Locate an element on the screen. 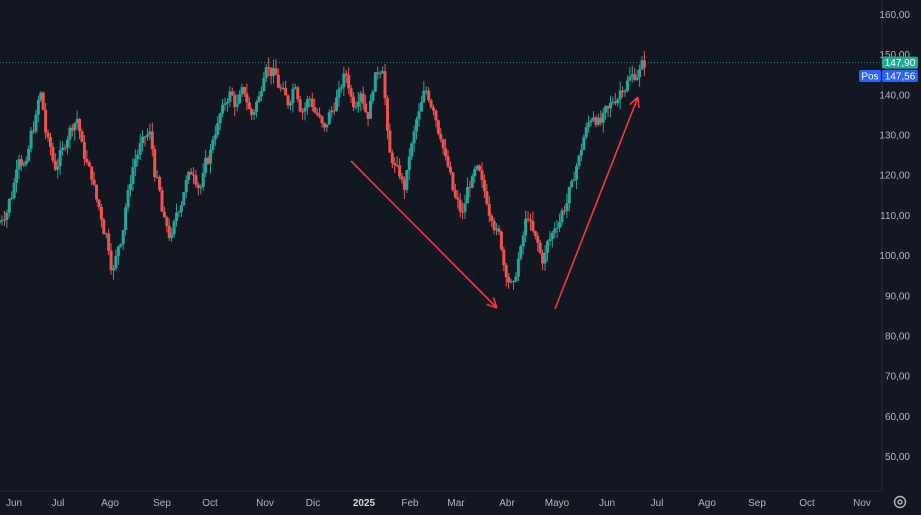  price-tags: 147,90 Pos 147,56 is located at coordinates (888, 69).